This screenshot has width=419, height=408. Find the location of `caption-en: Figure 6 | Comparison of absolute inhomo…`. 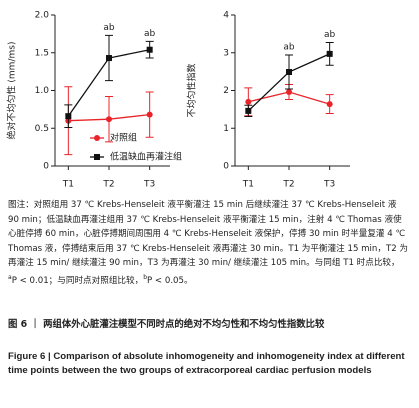

caption-en: Figure 6 | Comparison of absolute inhomo… is located at coordinates (206, 363).